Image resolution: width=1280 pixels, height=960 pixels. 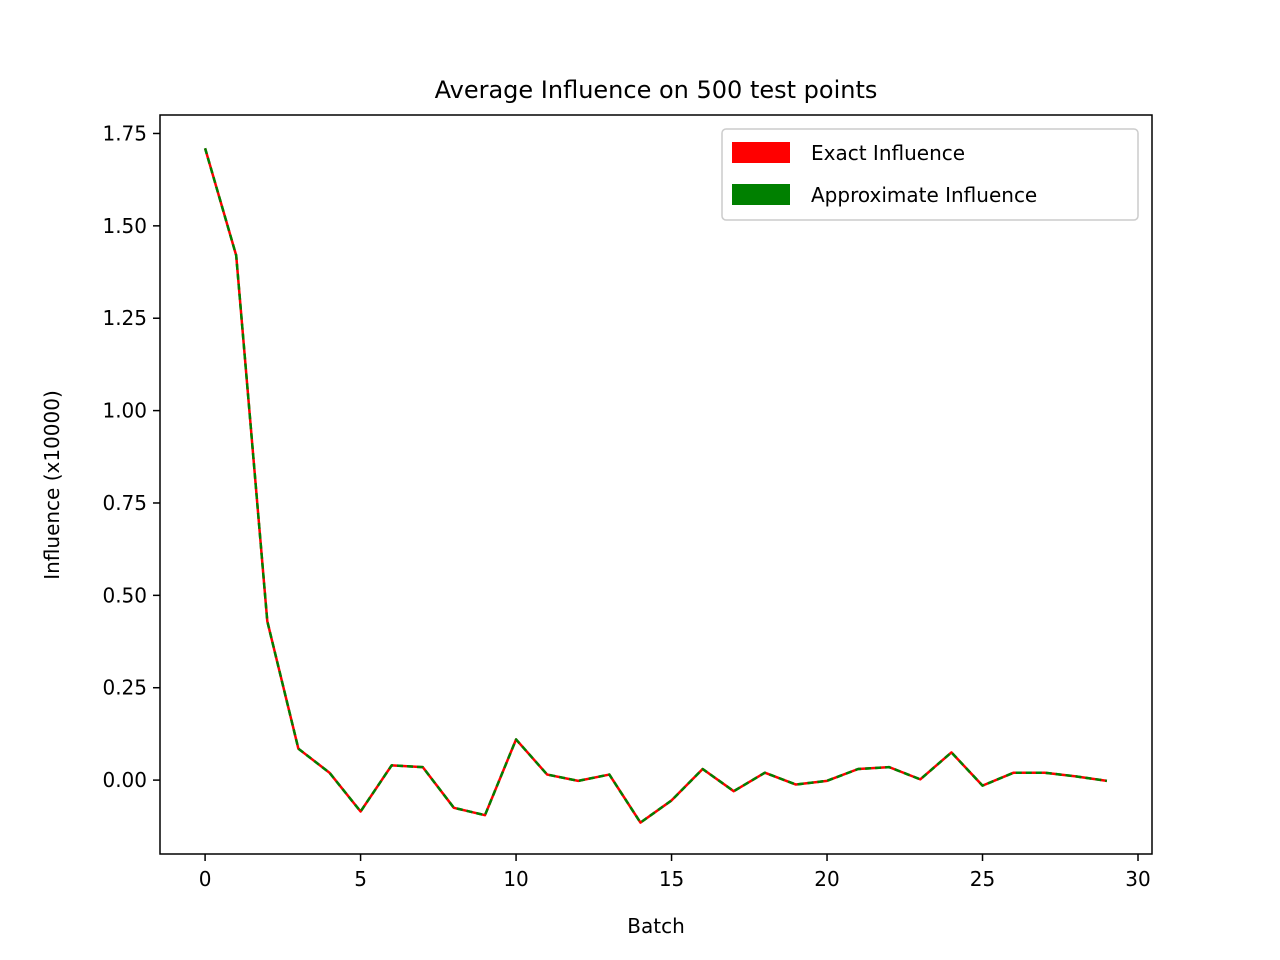 What do you see at coordinates (124, 411) in the screenshot?
I see `y-tick-label: 1.00` at bounding box center [124, 411].